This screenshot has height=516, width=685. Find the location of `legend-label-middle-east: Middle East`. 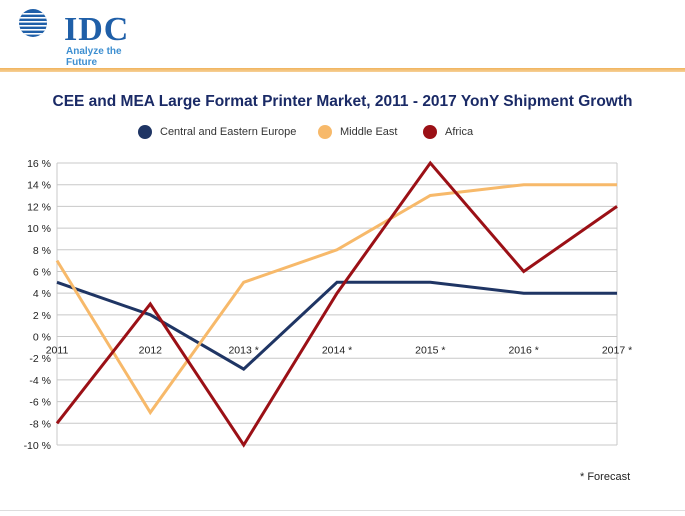

legend-label-middle-east: Middle East is located at coordinates (369, 132).